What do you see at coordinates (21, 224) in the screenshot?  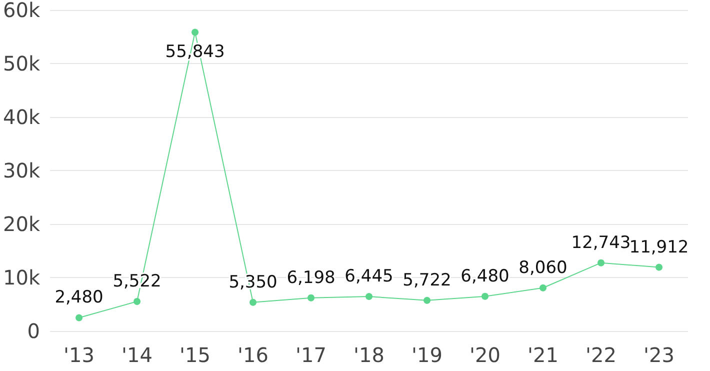 I see `y-tick-label: 20k` at bounding box center [21, 224].